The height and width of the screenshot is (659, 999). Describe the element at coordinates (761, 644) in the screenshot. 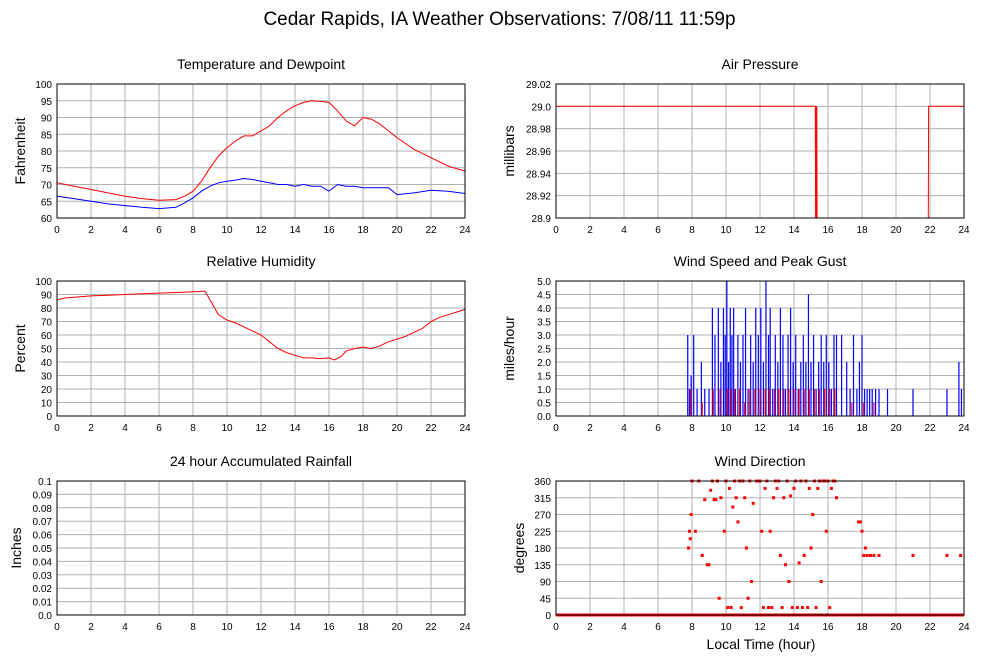

I see `x-axis-label: Local Time (hour)` at that location.